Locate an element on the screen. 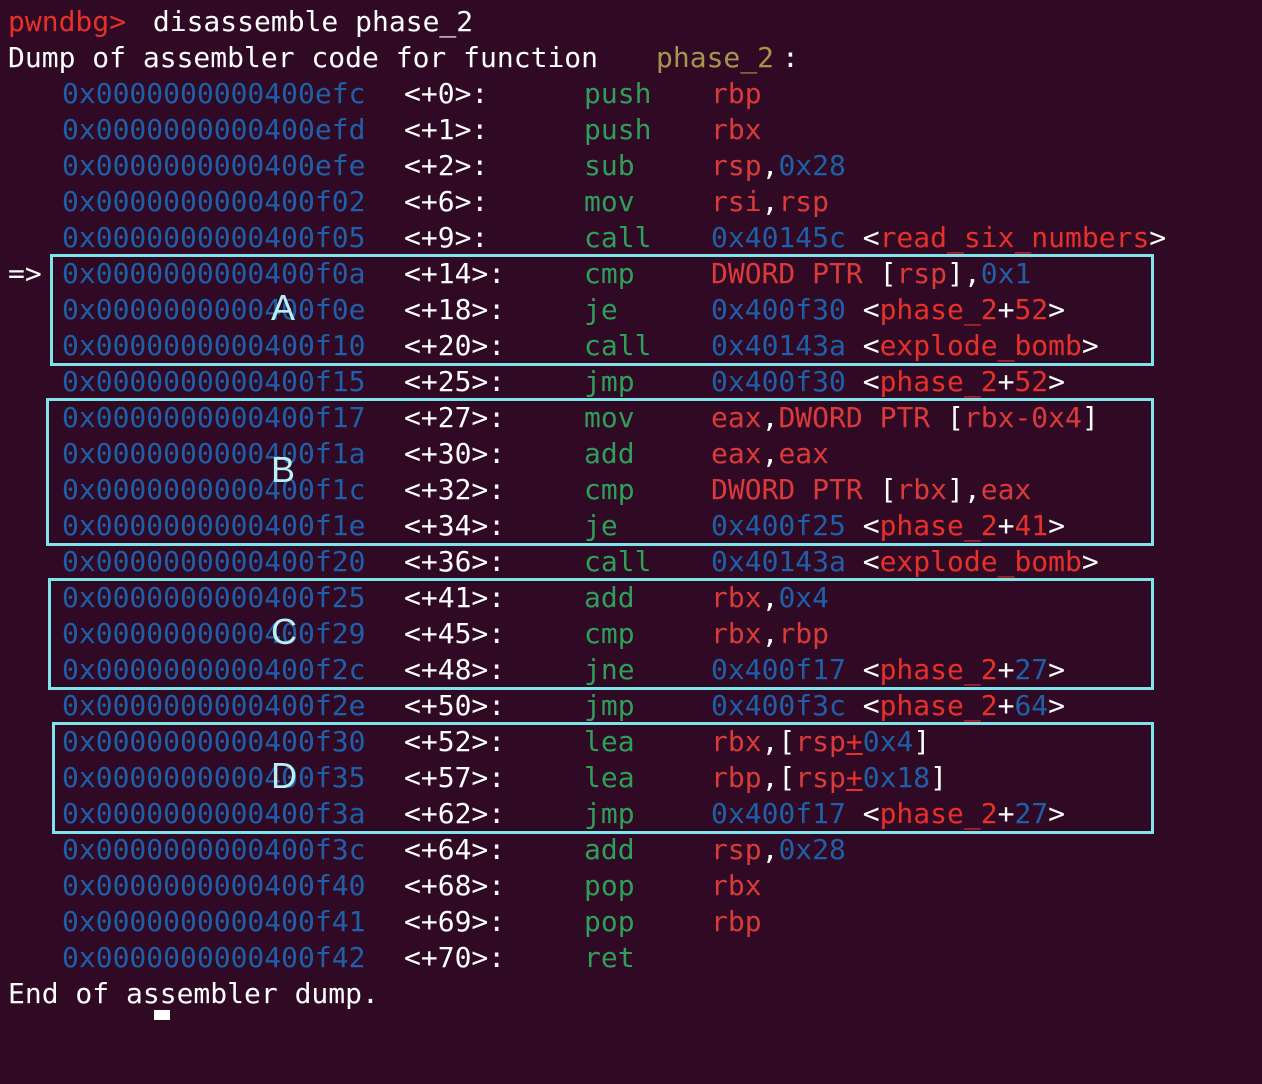  instruction-operands: 0x400f30 <phase_2+52> is located at coordinates (888, 310).